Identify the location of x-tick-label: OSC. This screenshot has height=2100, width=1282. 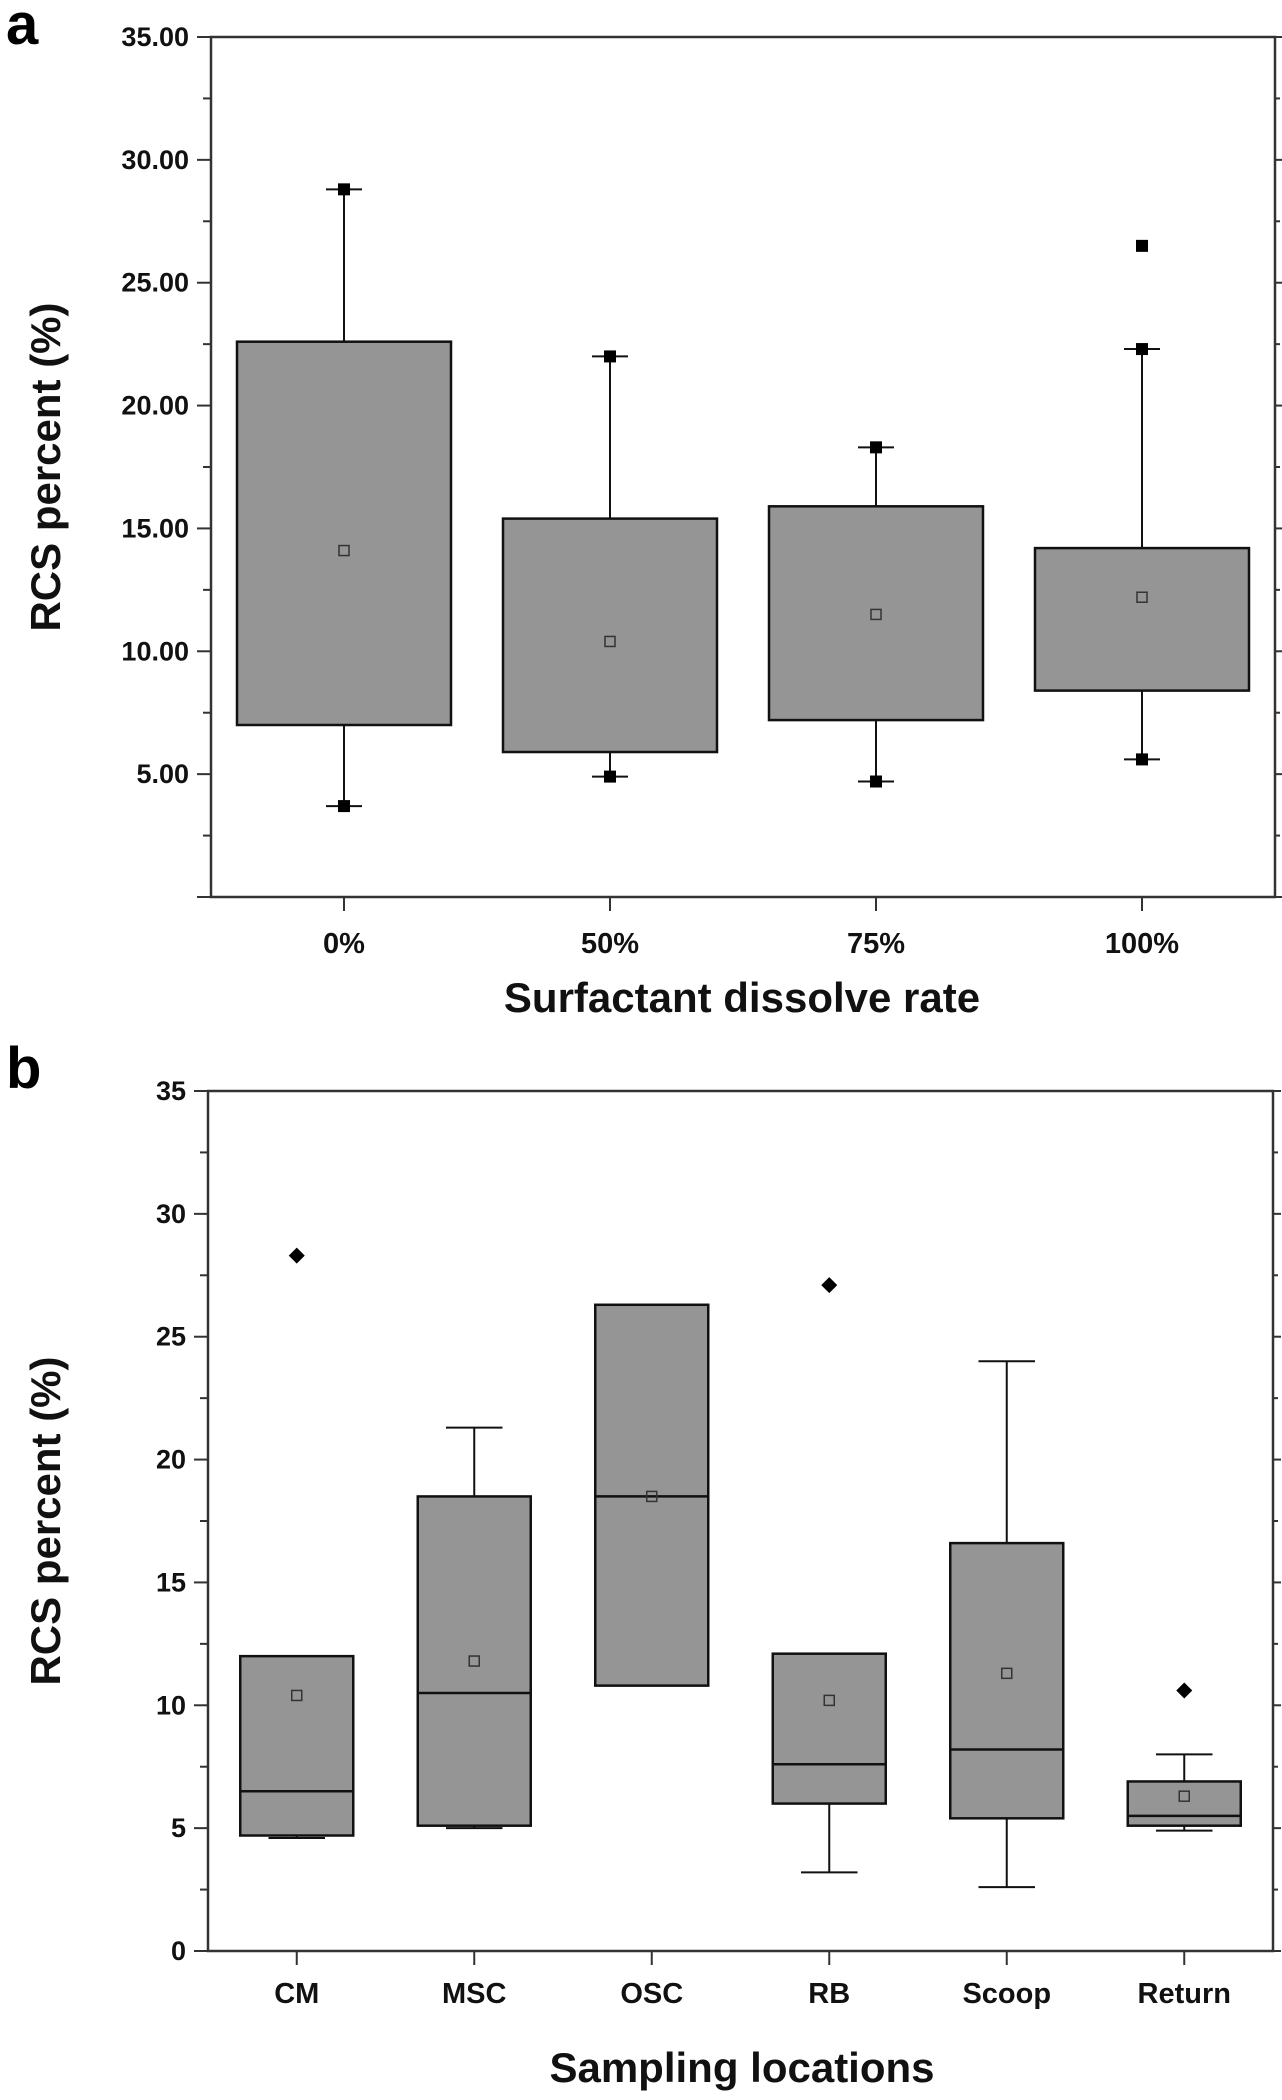
(651, 1994).